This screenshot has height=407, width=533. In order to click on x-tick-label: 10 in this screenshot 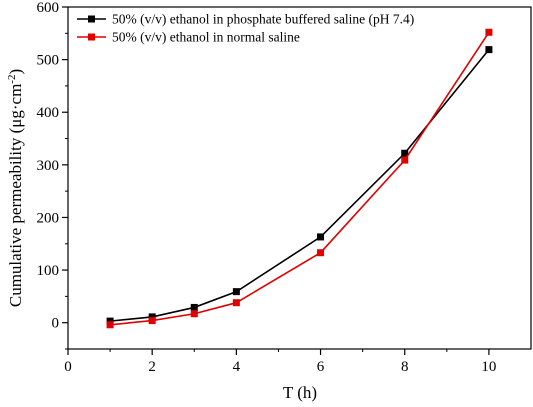, I will do `click(488, 367)`.